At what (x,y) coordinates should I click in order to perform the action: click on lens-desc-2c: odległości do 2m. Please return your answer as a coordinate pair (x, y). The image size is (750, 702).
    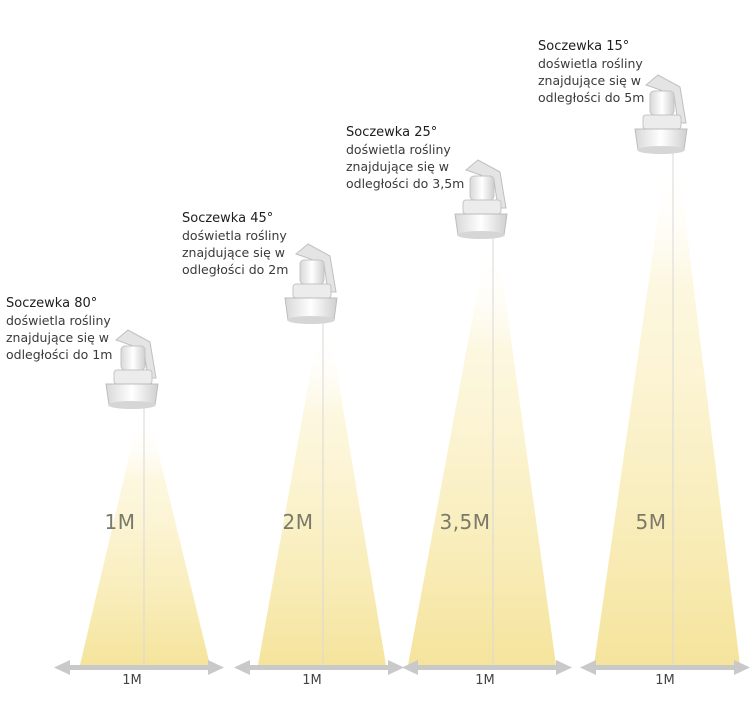
    Looking at the image, I should click on (235, 269).